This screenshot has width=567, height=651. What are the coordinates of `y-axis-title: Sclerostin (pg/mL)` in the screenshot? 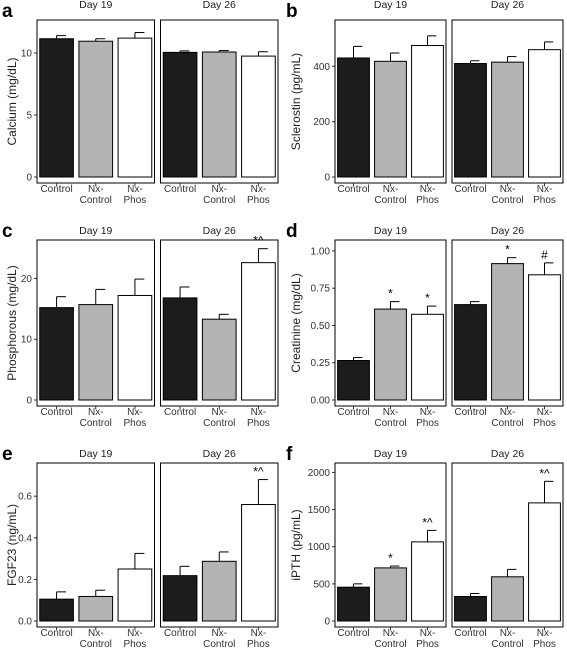 It's located at (296, 101).